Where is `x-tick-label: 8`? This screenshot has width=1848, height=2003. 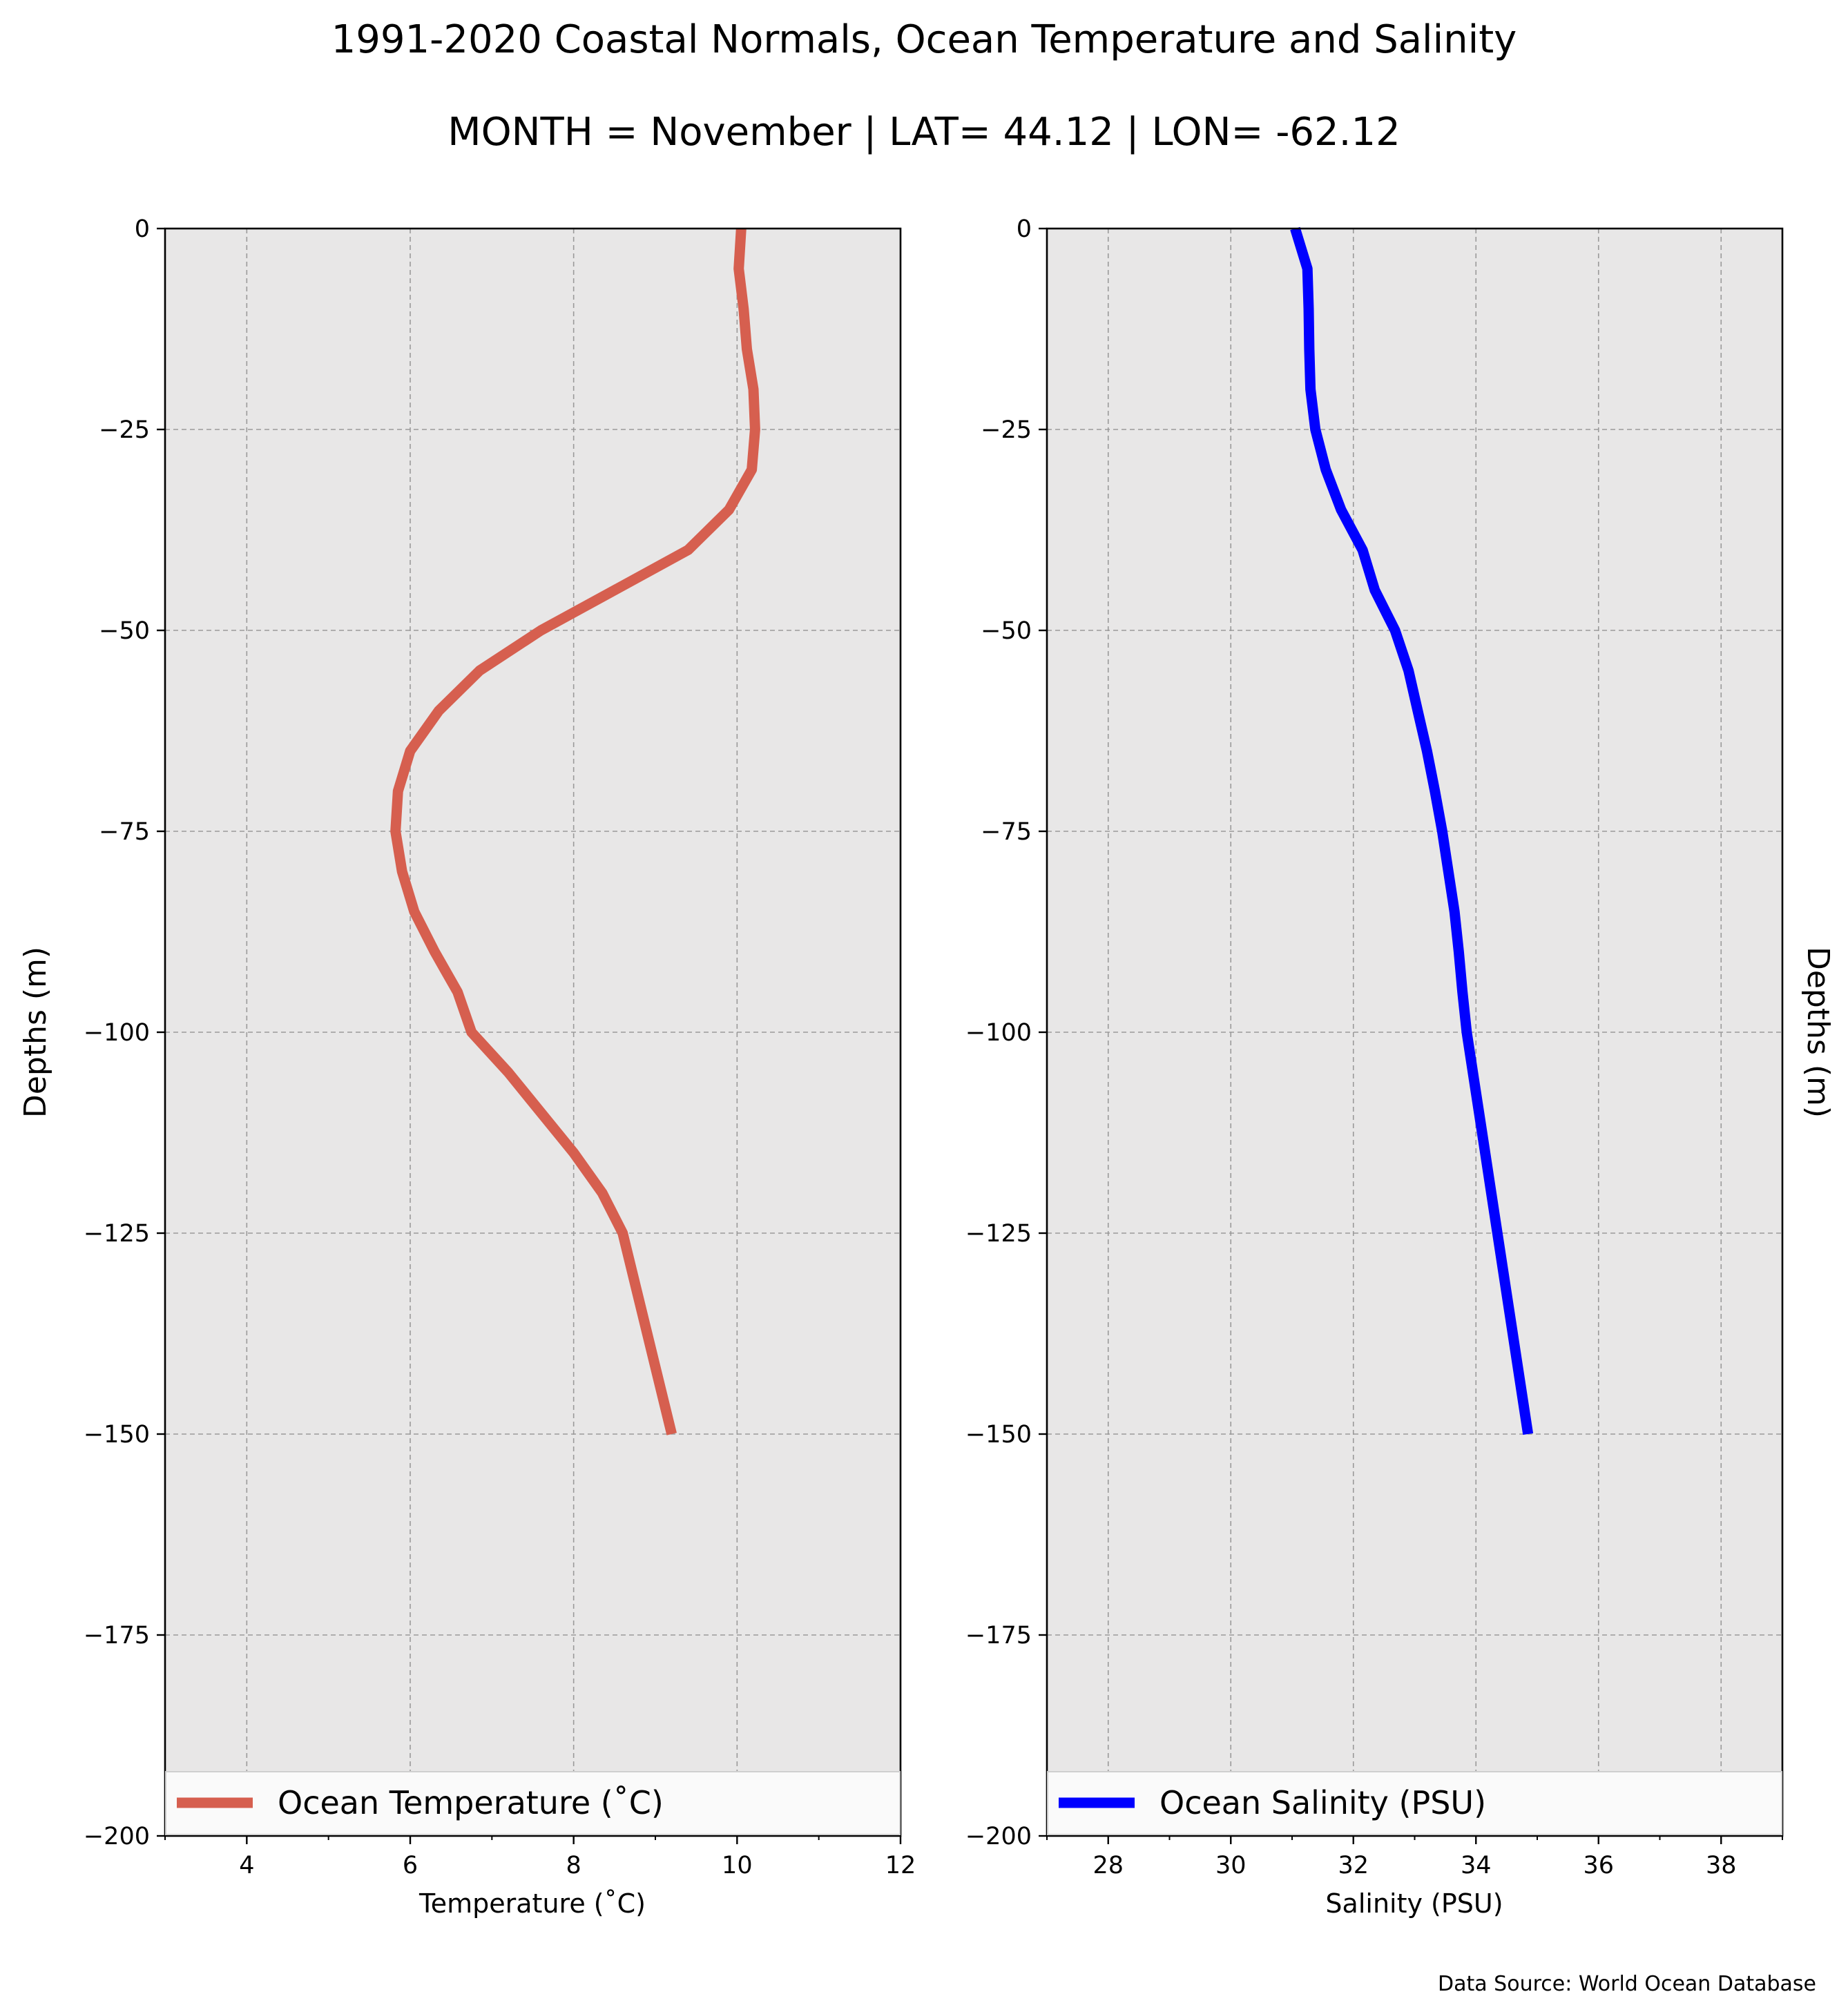 x-tick-label: 8 is located at coordinates (573, 1865).